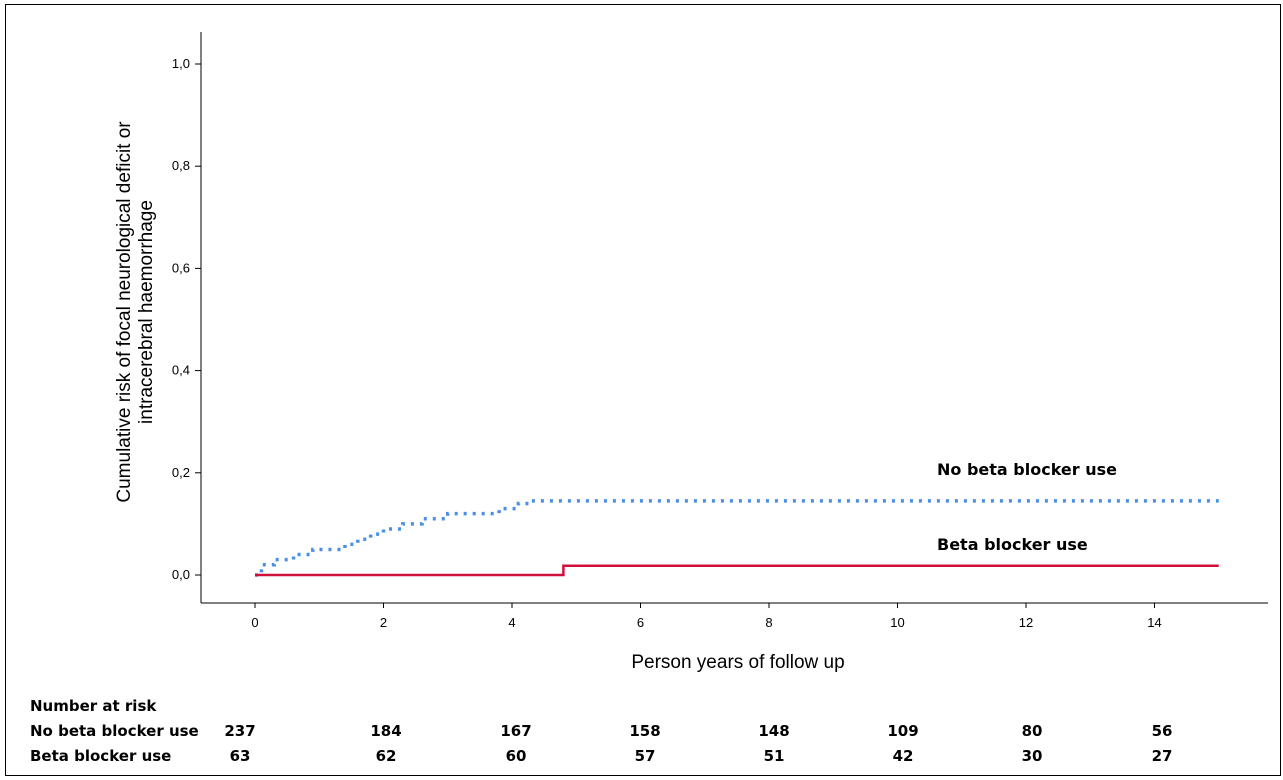  Describe the element at coordinates (768, 622) in the screenshot. I see `x-tick-label: 8` at that location.